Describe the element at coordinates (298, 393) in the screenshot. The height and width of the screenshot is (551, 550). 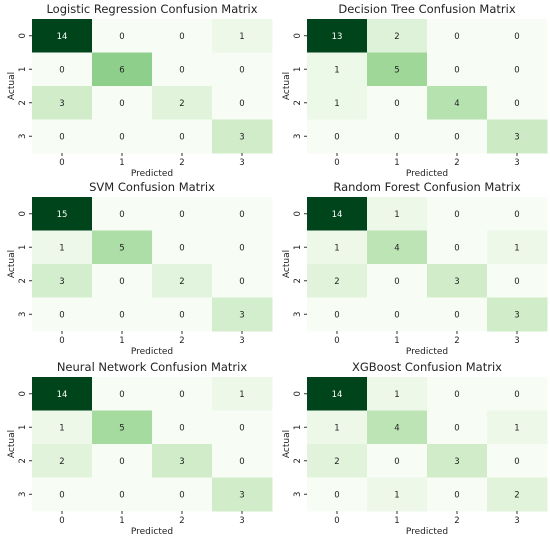
I see `y-tick-label: 0` at that location.